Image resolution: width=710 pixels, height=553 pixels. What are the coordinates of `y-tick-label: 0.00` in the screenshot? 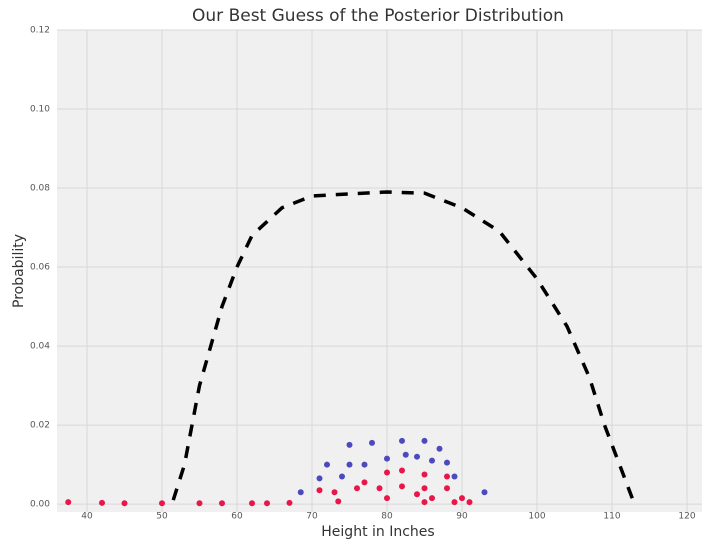 It's located at (40, 505).